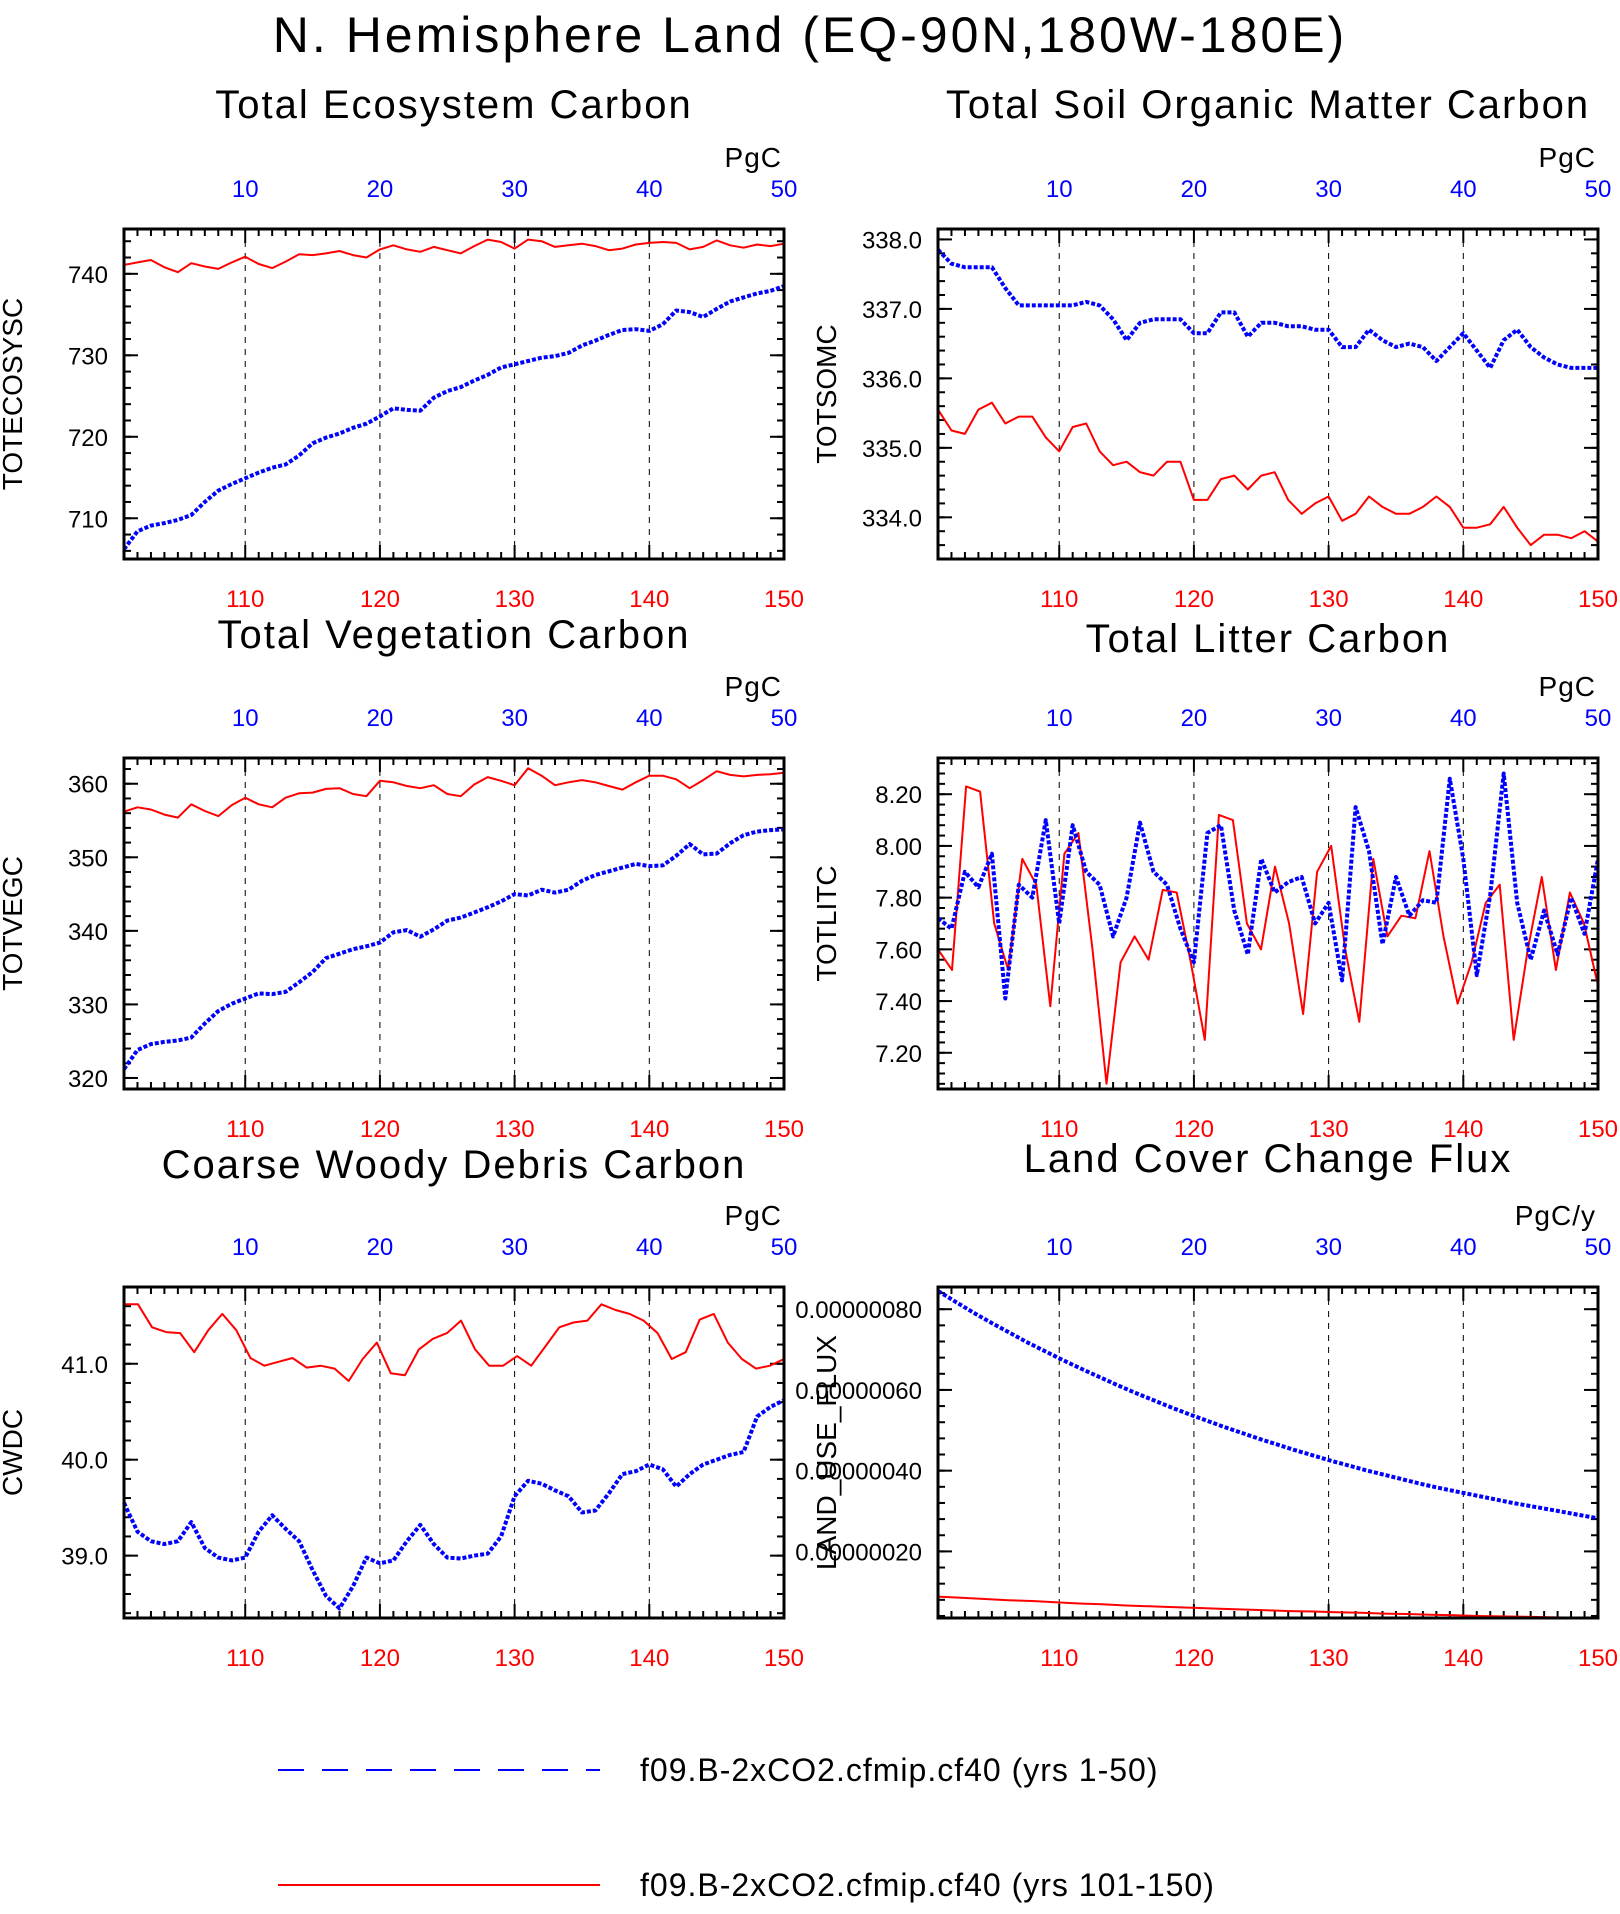  I want to click on y-tick-label: 340, so click(88, 932).